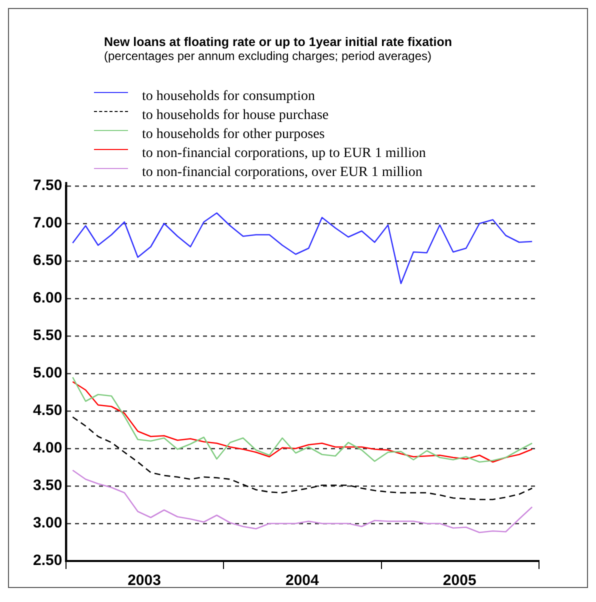  I want to click on x-tick-label: 2004, so click(302, 581).